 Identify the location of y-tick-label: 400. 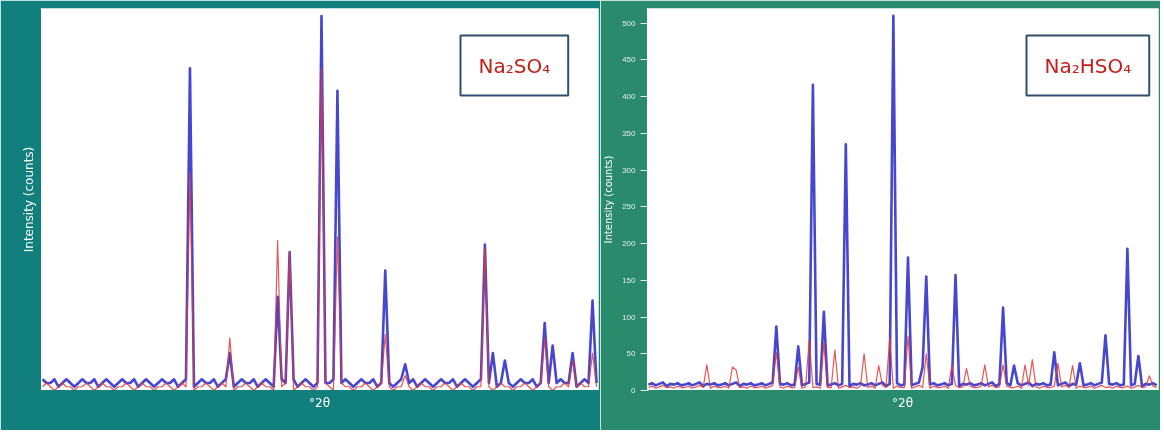
(629, 97).